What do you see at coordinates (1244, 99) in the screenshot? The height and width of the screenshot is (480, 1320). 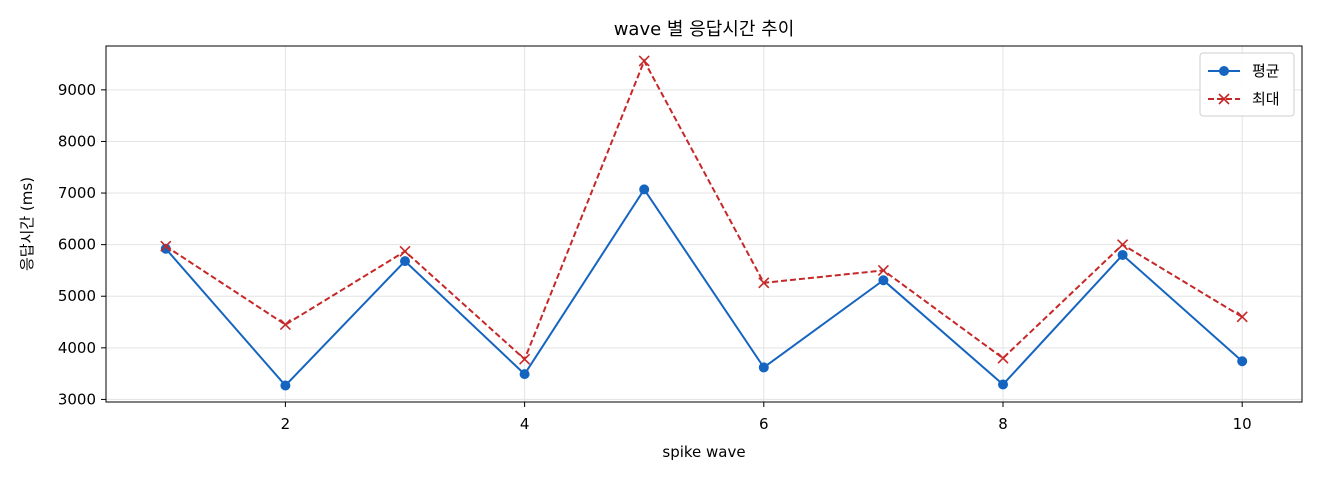 I see `legend-item: 최대` at bounding box center [1244, 99].